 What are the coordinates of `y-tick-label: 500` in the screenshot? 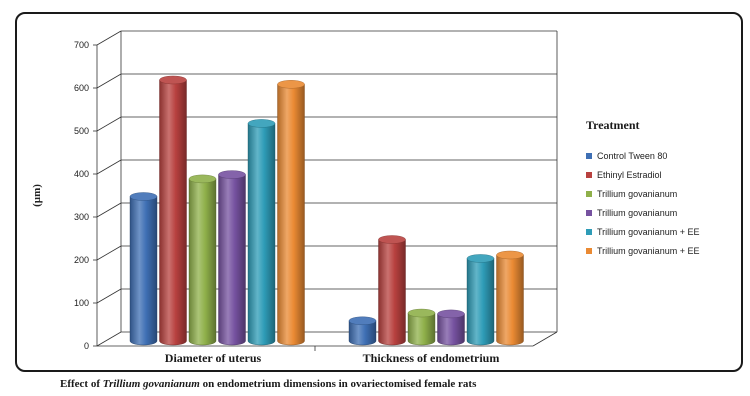 It's located at (81, 131).